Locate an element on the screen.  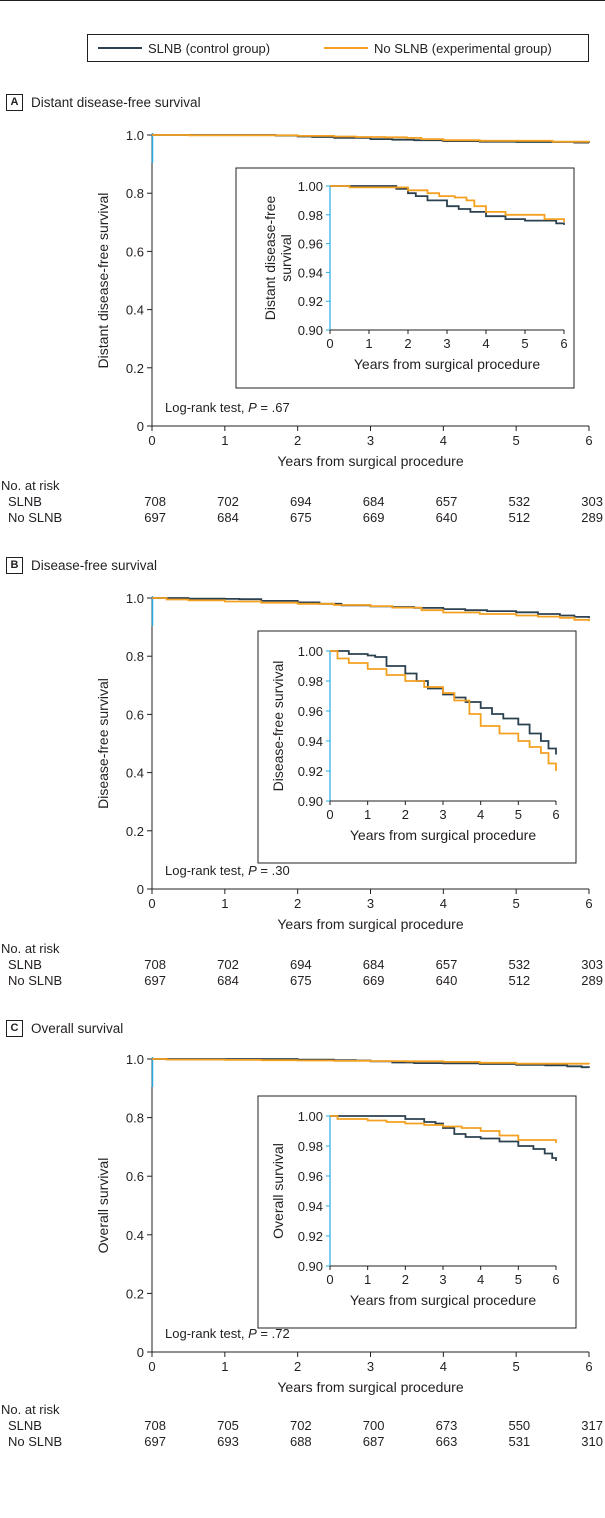
panel-c-title-text: Overall survival is located at coordinates (77, 1028).